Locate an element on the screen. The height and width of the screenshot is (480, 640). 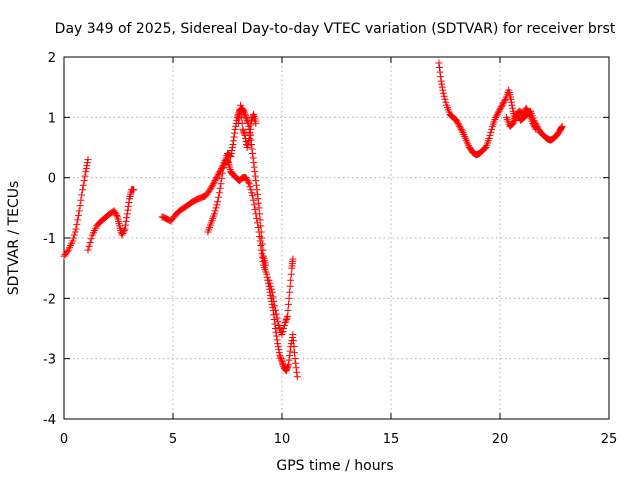
x-tick-label: 0 is located at coordinates (64, 439).